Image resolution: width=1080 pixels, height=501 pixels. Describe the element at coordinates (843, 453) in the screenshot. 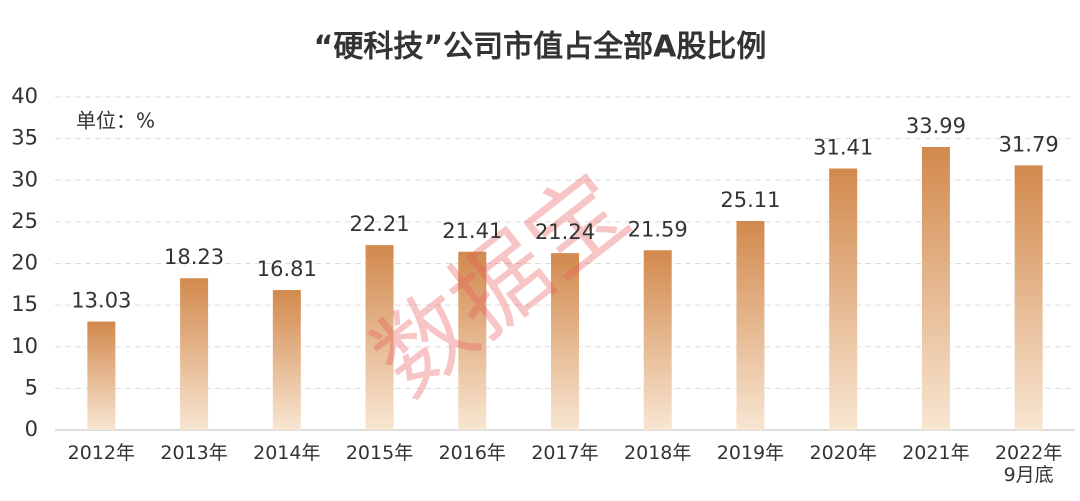

I see `x-tick-label: 2020年` at that location.